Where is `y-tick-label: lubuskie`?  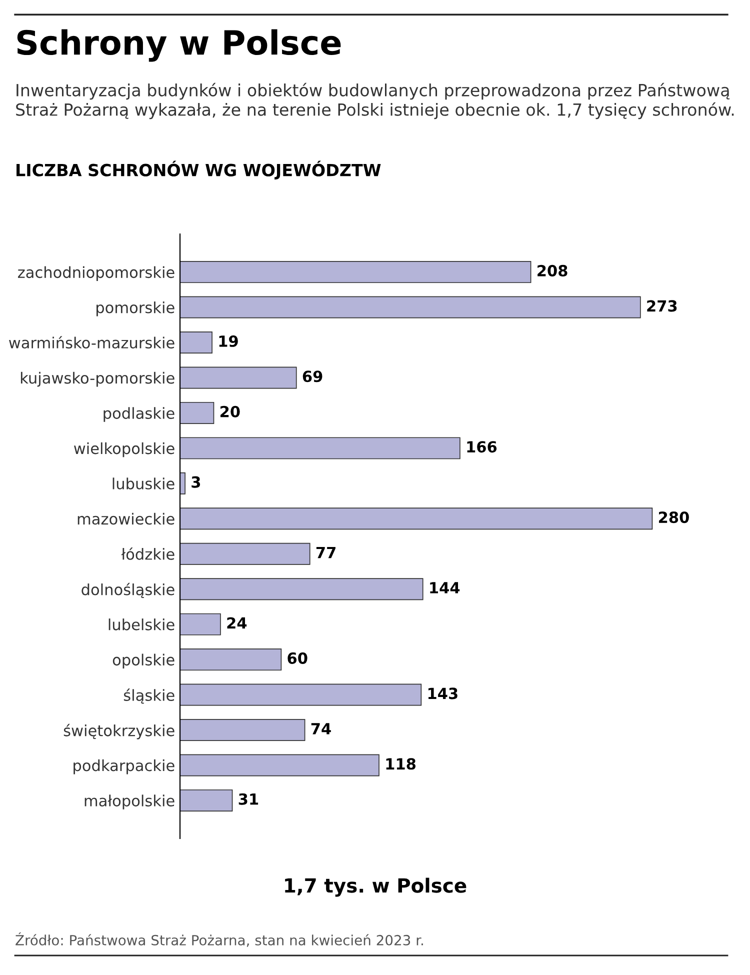 y-tick-label: lubuskie is located at coordinates (143, 484).